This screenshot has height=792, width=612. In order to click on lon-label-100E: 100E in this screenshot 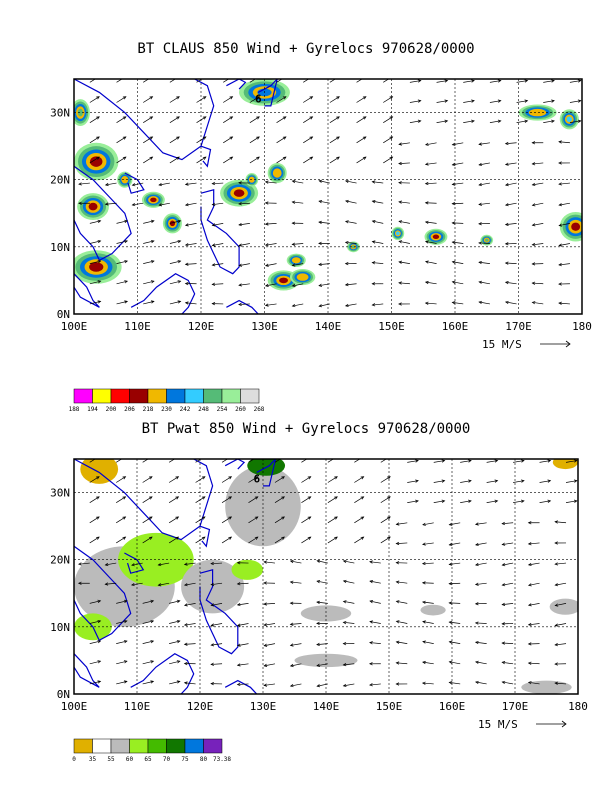, I will do `click(74, 326)`.